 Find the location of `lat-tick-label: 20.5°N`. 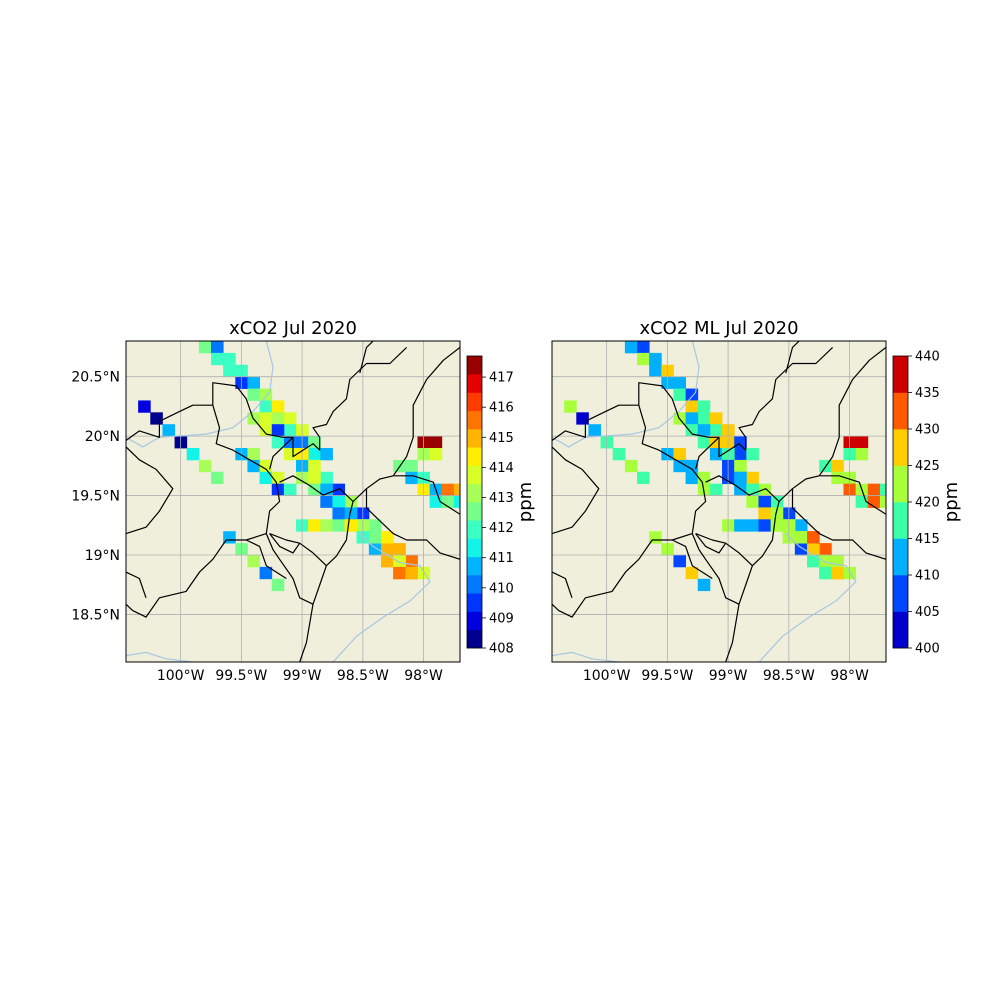

lat-tick-label: 20.5°N is located at coordinates (95, 378).